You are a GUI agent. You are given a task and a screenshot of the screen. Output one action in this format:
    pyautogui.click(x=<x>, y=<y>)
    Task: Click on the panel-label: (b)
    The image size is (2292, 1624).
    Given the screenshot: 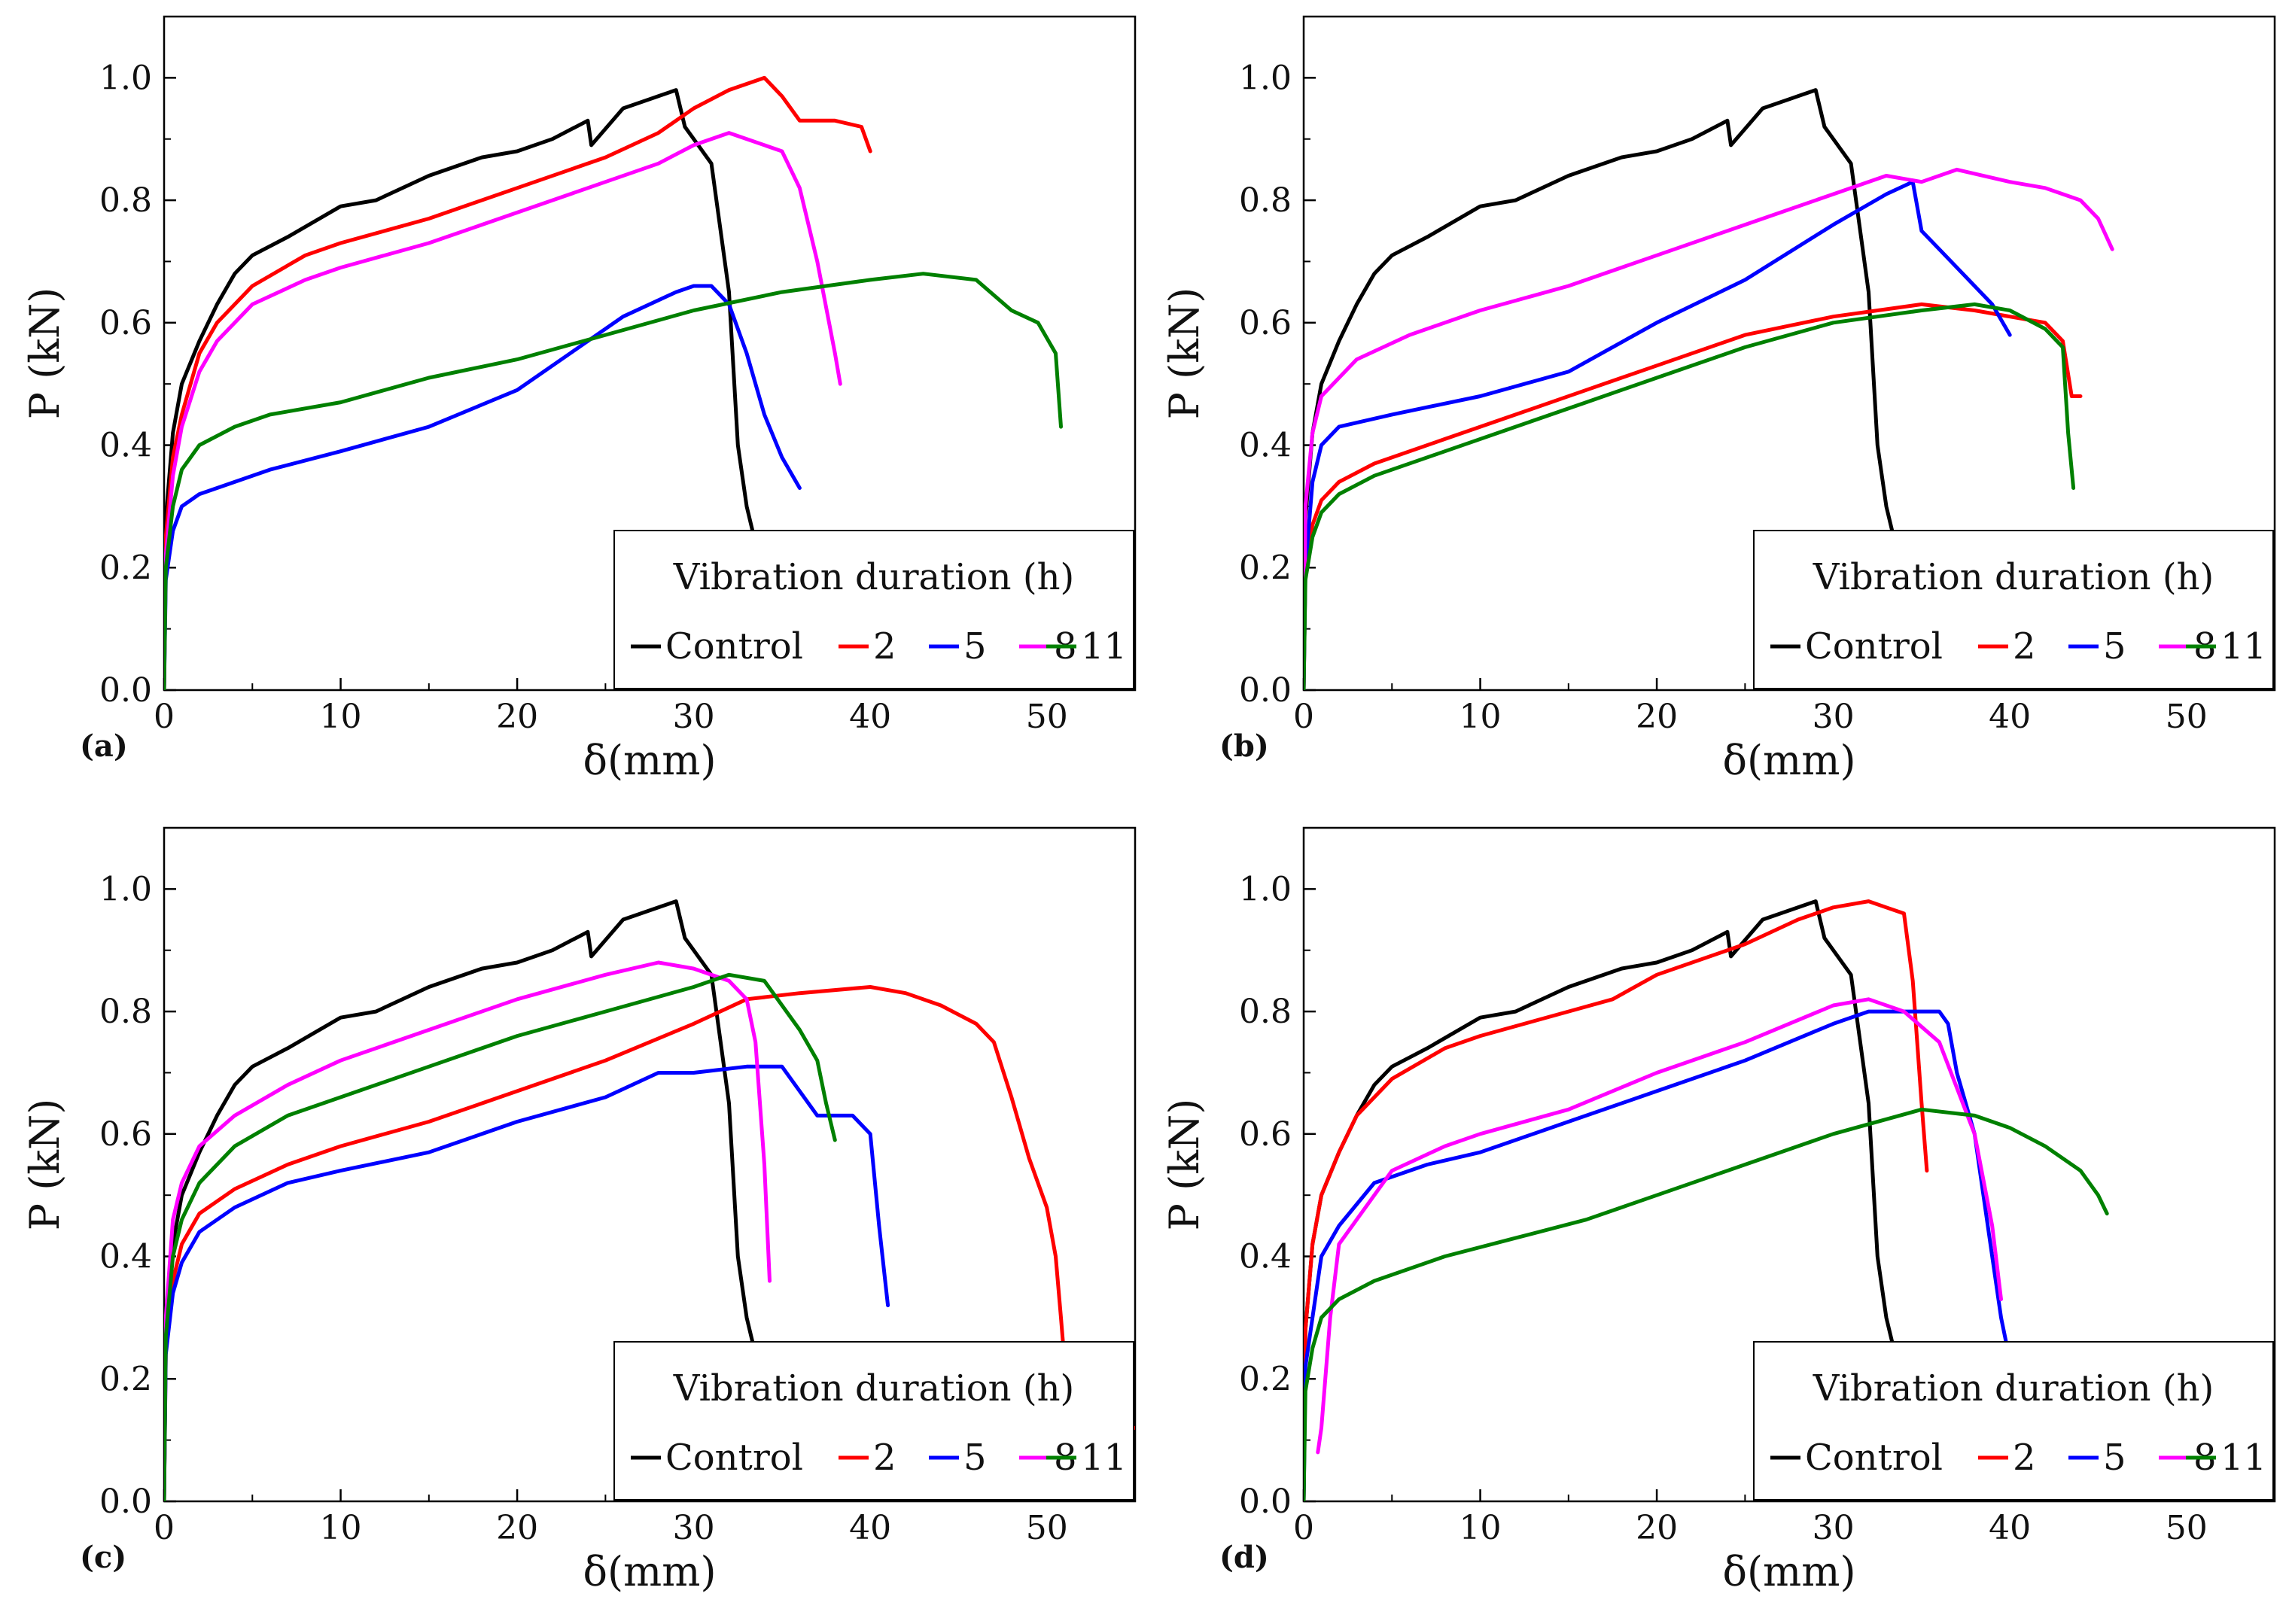 What is the action you would take?
    pyautogui.click(x=1244, y=746)
    